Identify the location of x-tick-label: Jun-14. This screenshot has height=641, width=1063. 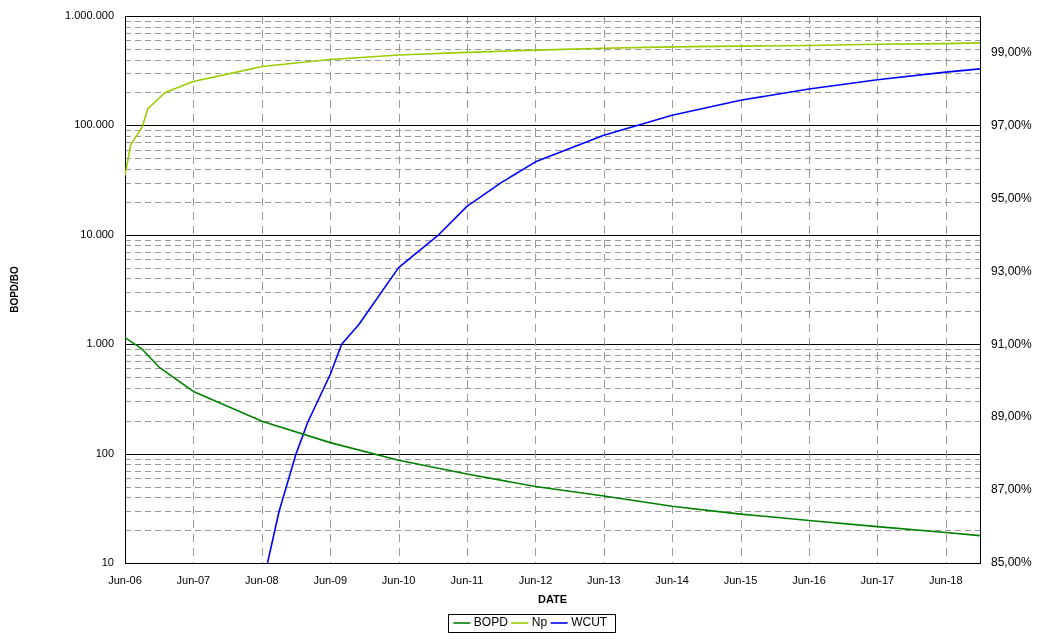
(672, 579).